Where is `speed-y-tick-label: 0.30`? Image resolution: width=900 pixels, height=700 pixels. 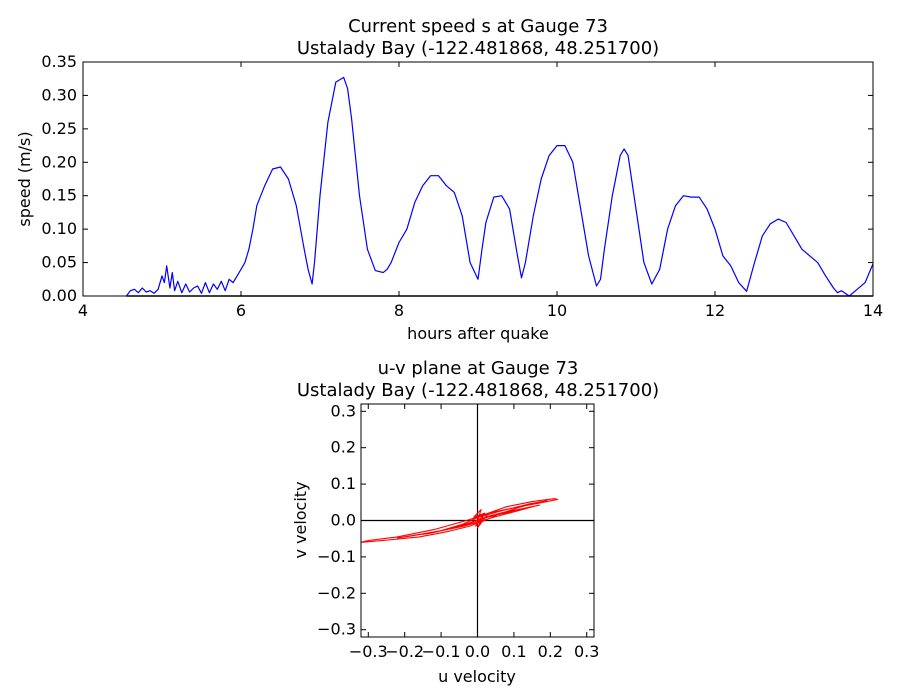
speed-y-tick-label: 0.30 is located at coordinates (59, 94).